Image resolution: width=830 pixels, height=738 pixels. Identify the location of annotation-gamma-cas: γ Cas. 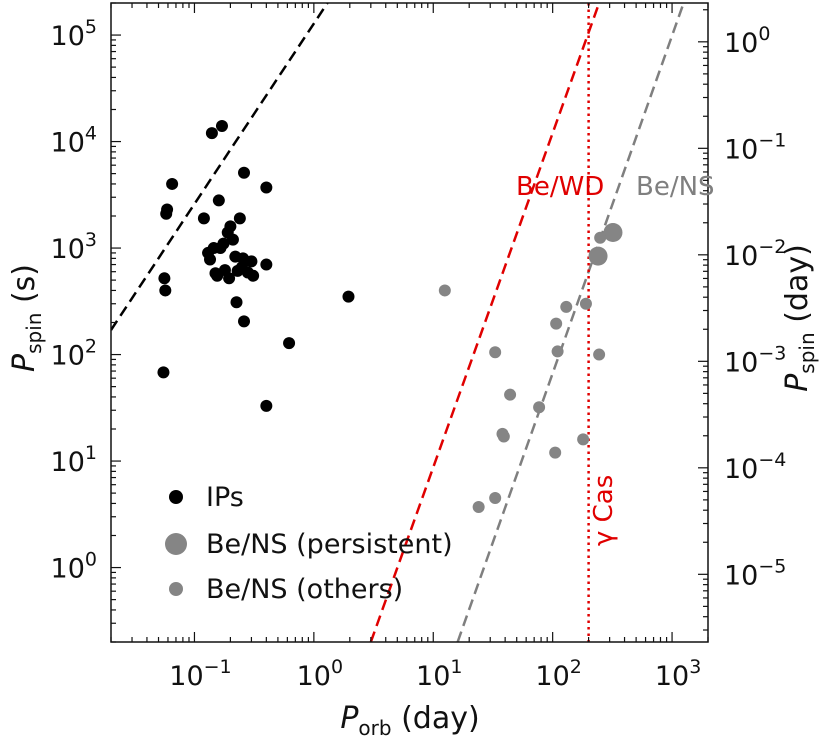
(604, 510).